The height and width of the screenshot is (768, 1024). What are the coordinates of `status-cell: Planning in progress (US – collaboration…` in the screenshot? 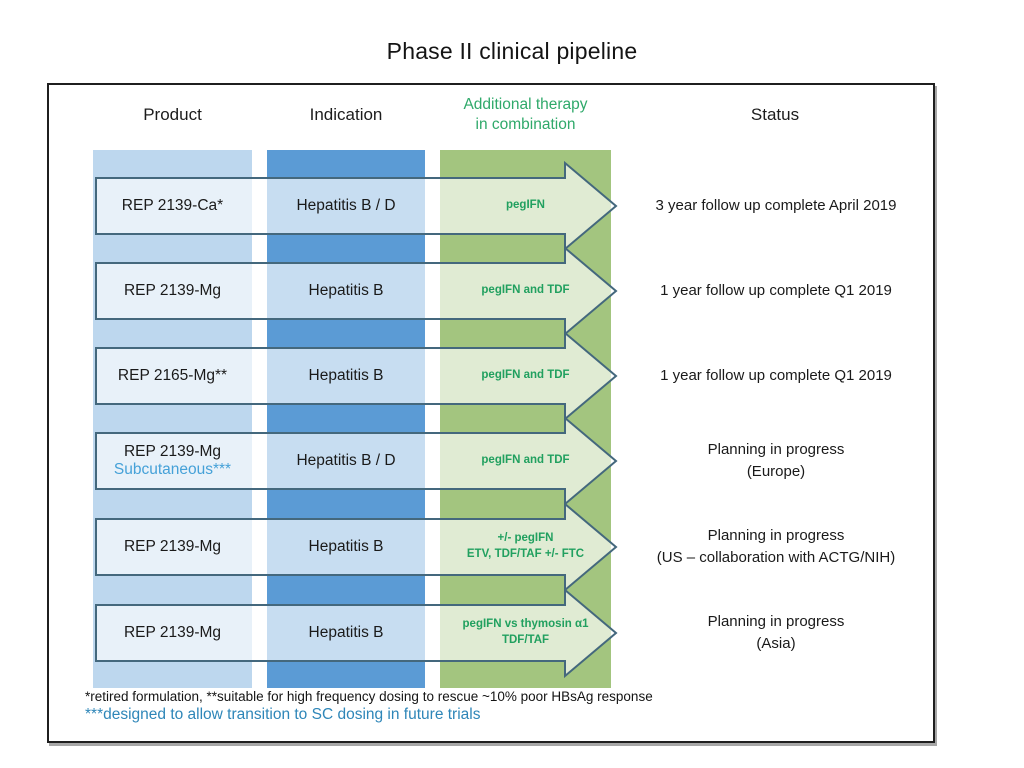 It's located at (776, 547).